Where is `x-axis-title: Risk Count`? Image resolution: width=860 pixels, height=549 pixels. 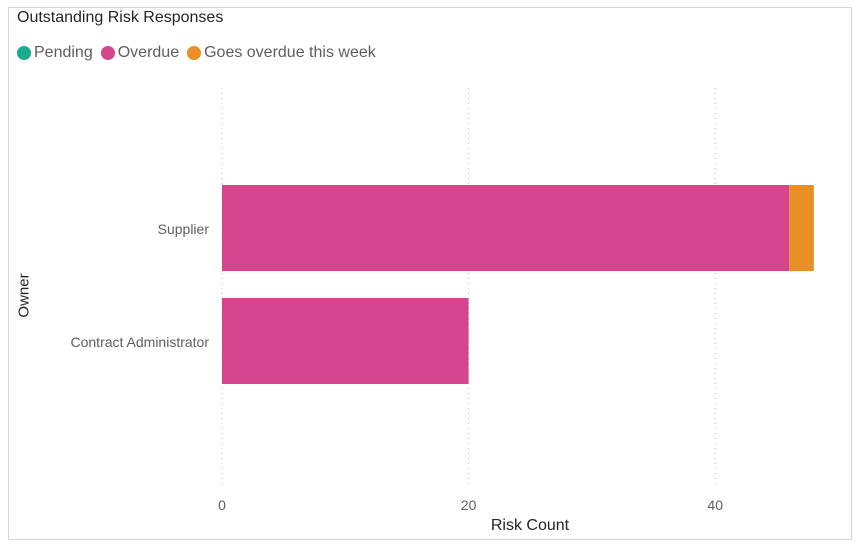
x-axis-title: Risk Count is located at coordinates (530, 525).